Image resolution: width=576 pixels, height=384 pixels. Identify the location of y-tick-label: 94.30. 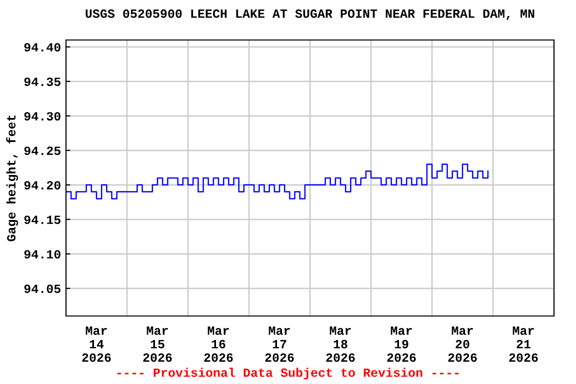
(42, 116).